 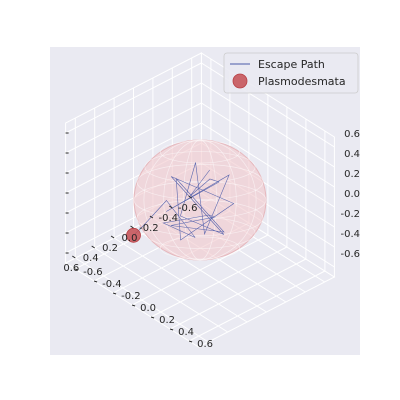 What do you see at coordinates (169, 218) in the screenshot?
I see `x-tick-label: -0.4` at bounding box center [169, 218].